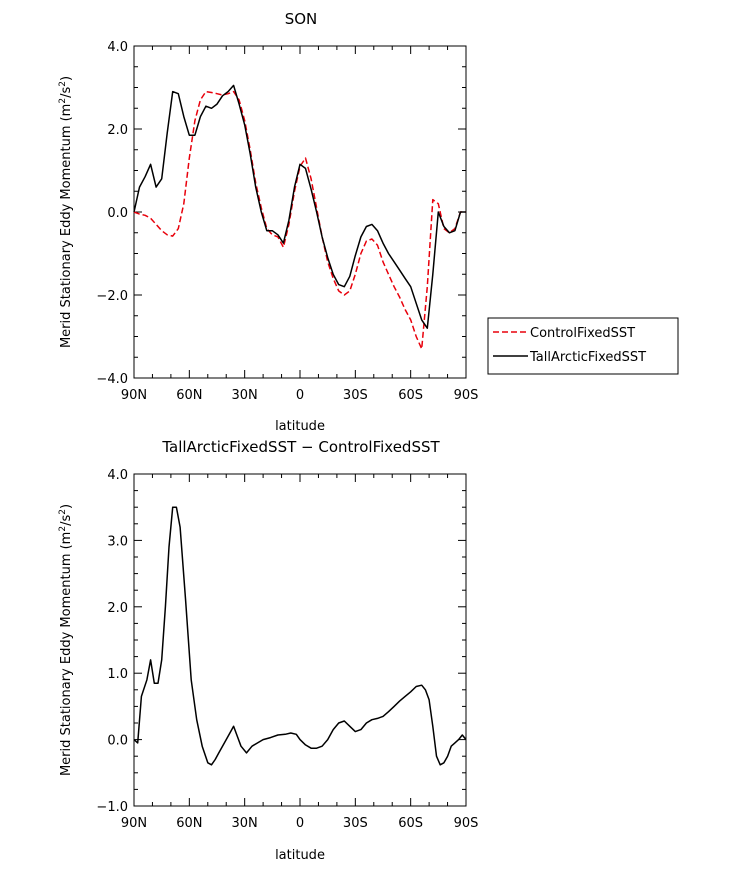 This screenshot has height=870, width=733. Describe the element at coordinates (301, 19) in the screenshot. I see `chart-title: SON` at that location.